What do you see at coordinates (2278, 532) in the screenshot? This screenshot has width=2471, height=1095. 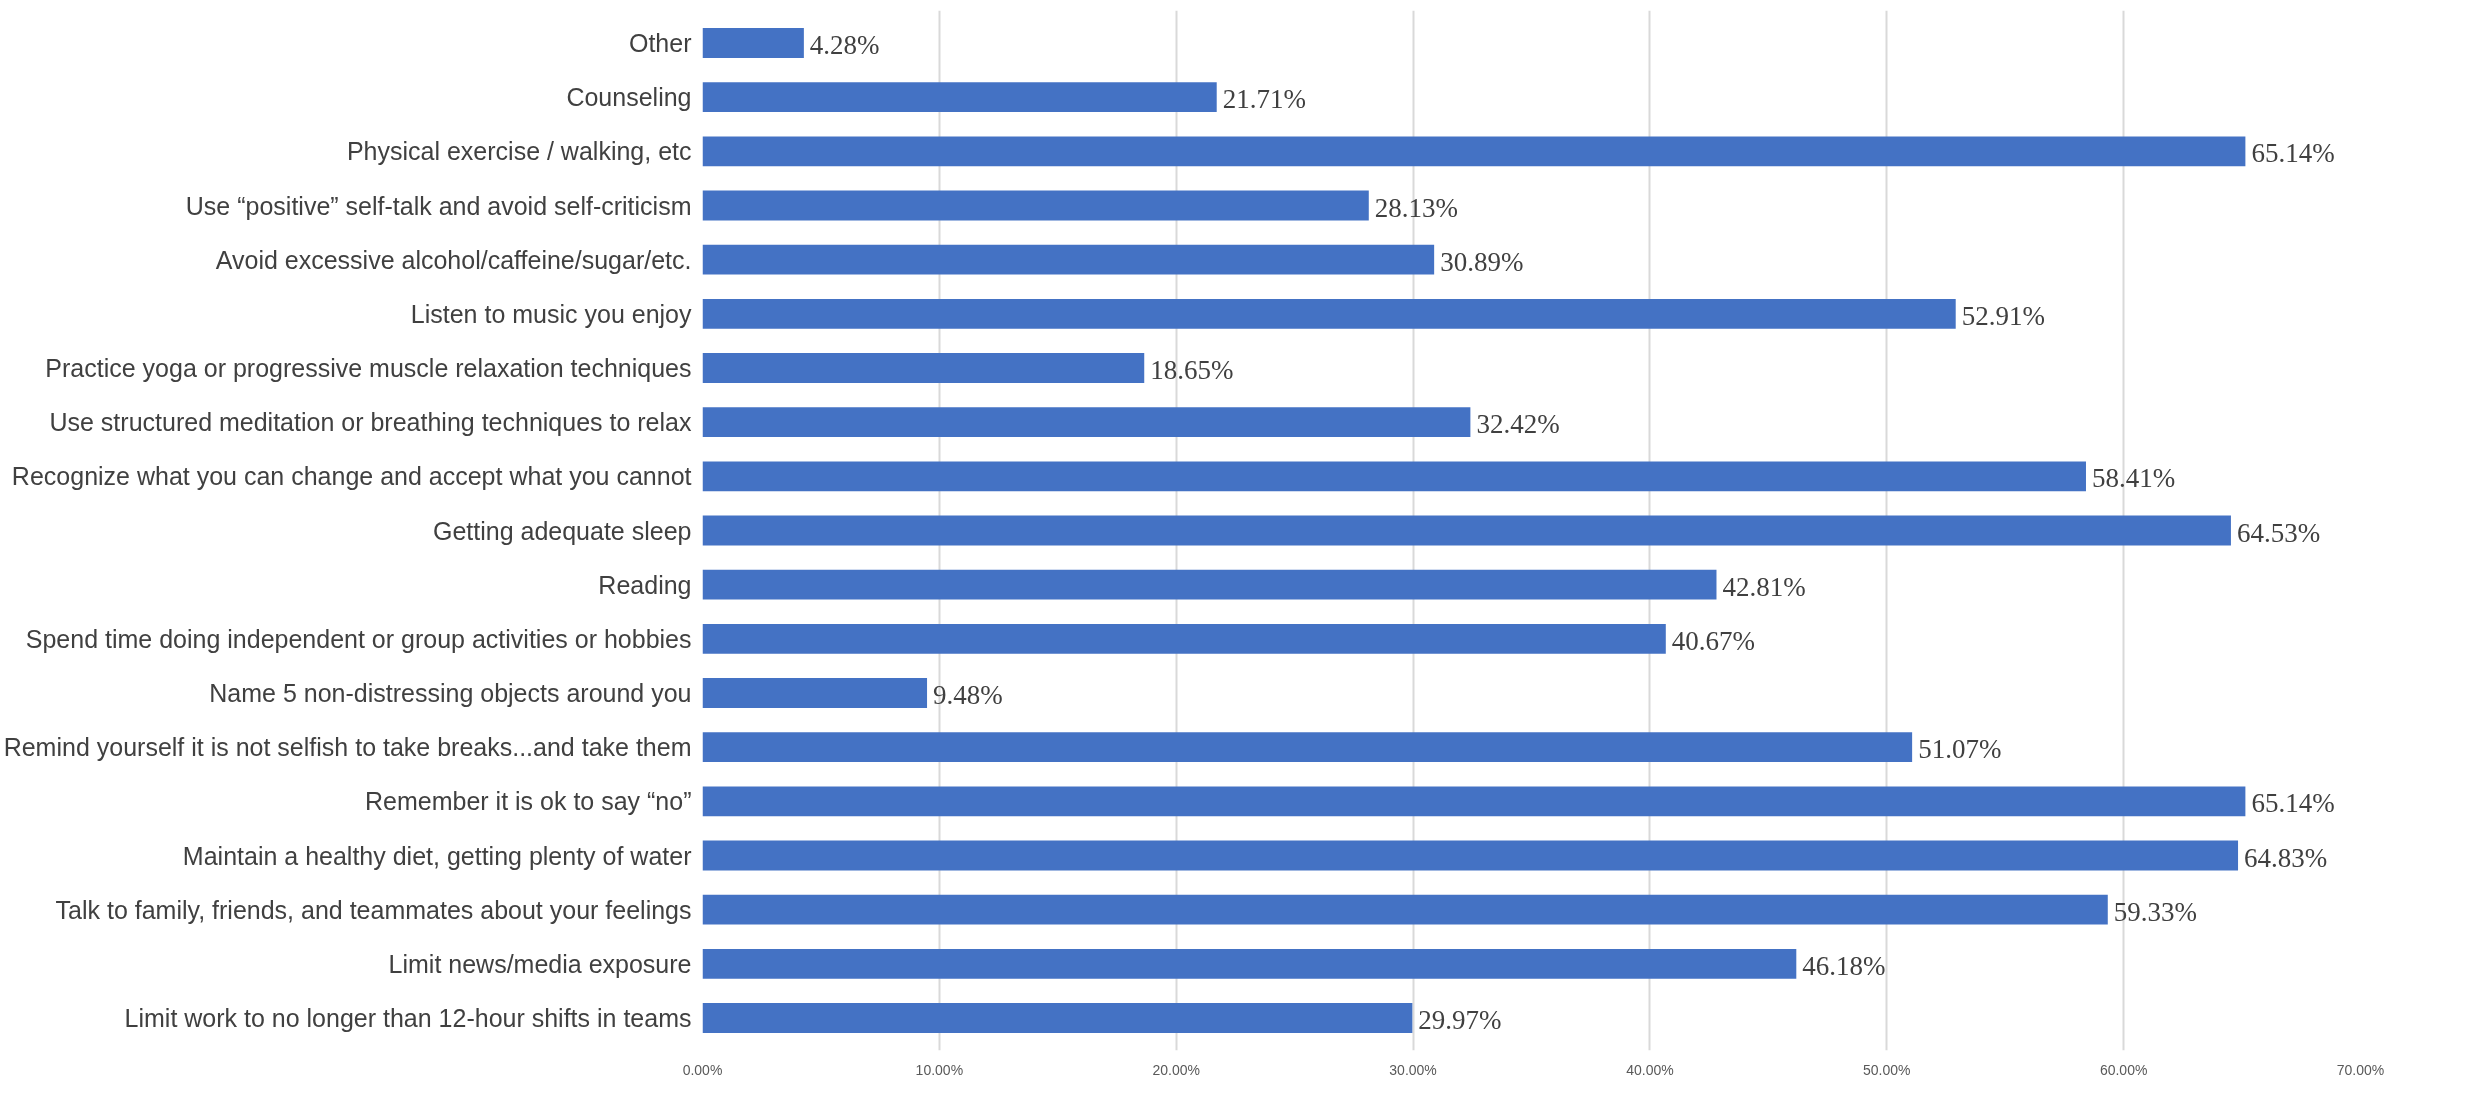 I see `data-label: 64.53%` at bounding box center [2278, 532].